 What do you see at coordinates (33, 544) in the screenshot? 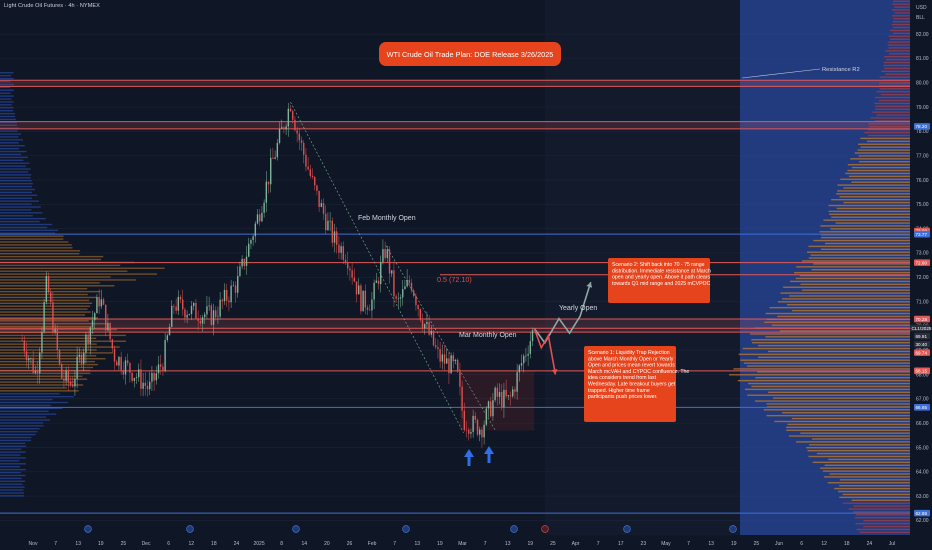
I see `time-tick-label: Nov` at bounding box center [33, 544].